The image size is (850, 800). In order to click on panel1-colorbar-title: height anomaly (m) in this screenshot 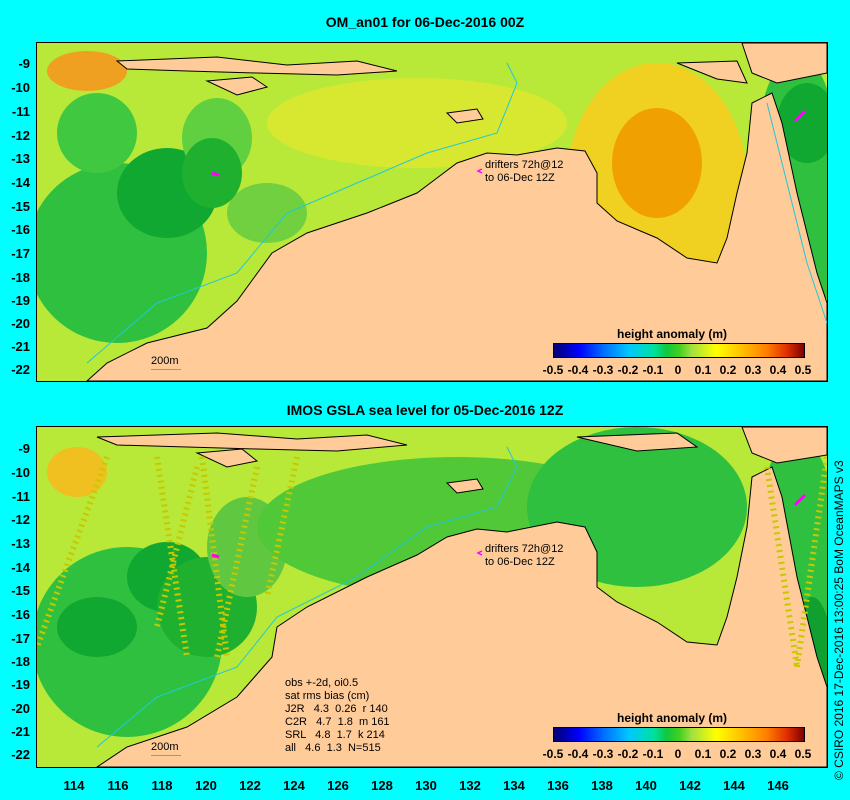, I will do `click(672, 334)`.